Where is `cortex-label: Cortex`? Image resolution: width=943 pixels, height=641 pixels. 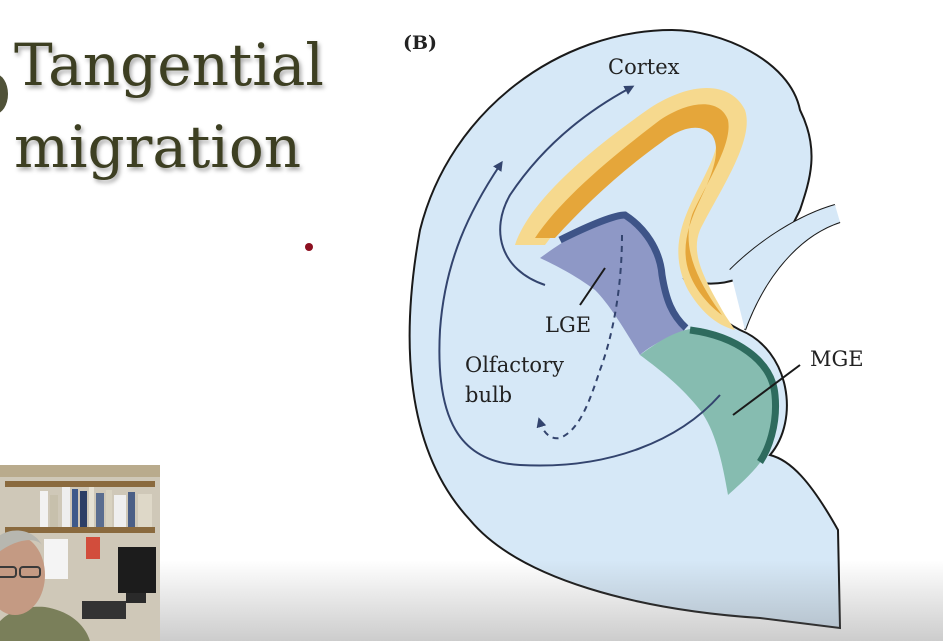
cortex-label: Cortex is located at coordinates (644, 67).